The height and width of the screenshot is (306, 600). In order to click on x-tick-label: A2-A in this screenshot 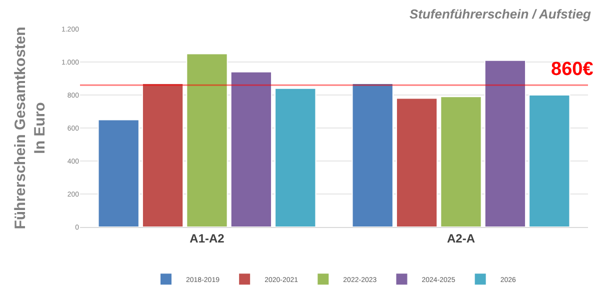, I will do `click(461, 238)`.